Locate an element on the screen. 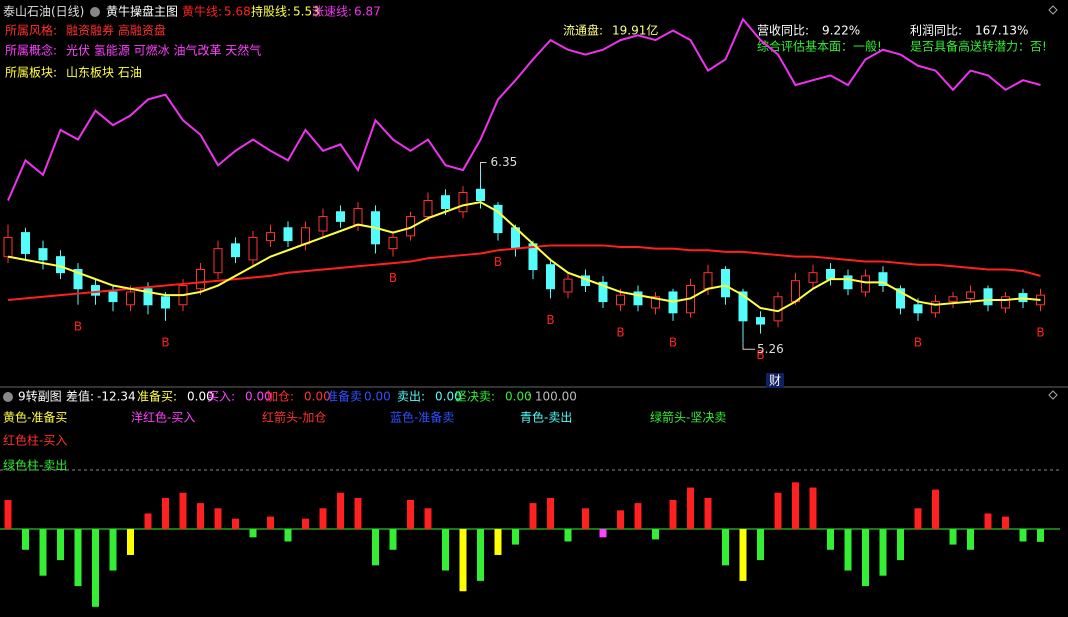 The width and height of the screenshot is (1068, 617). info-value: 融资融券 高融资盘 is located at coordinates (116, 30).